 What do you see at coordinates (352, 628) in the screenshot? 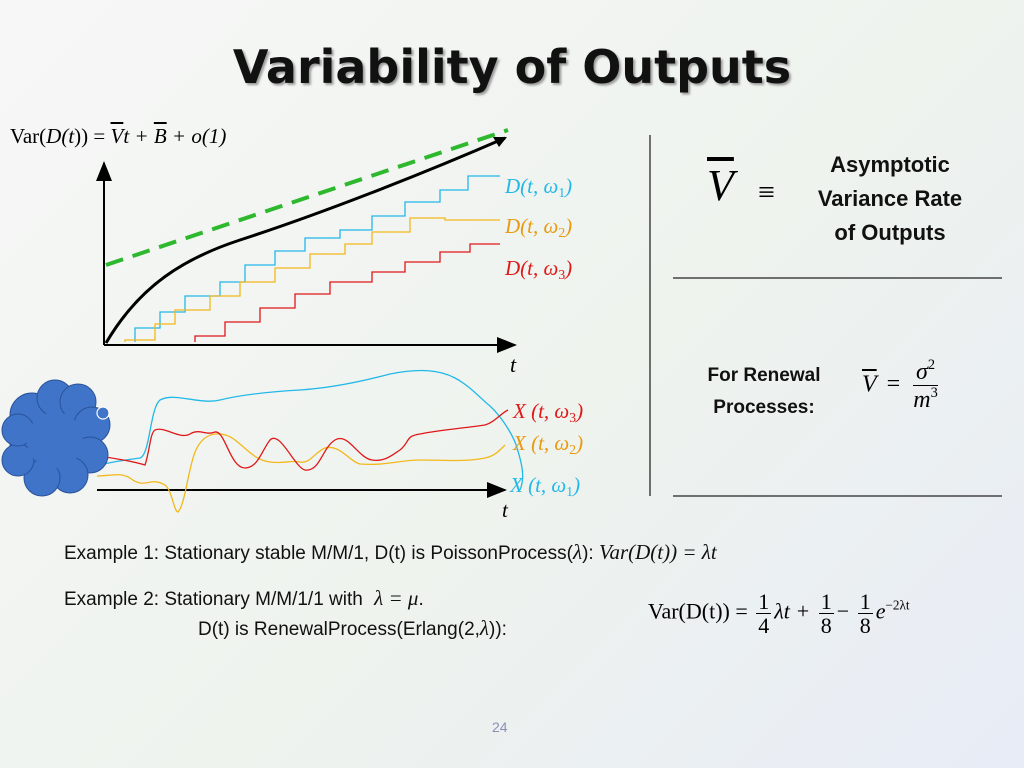
I see `example-2-line-2: D(t) is RenewalProcess(Erlang(2,λ)):` at bounding box center [352, 628].